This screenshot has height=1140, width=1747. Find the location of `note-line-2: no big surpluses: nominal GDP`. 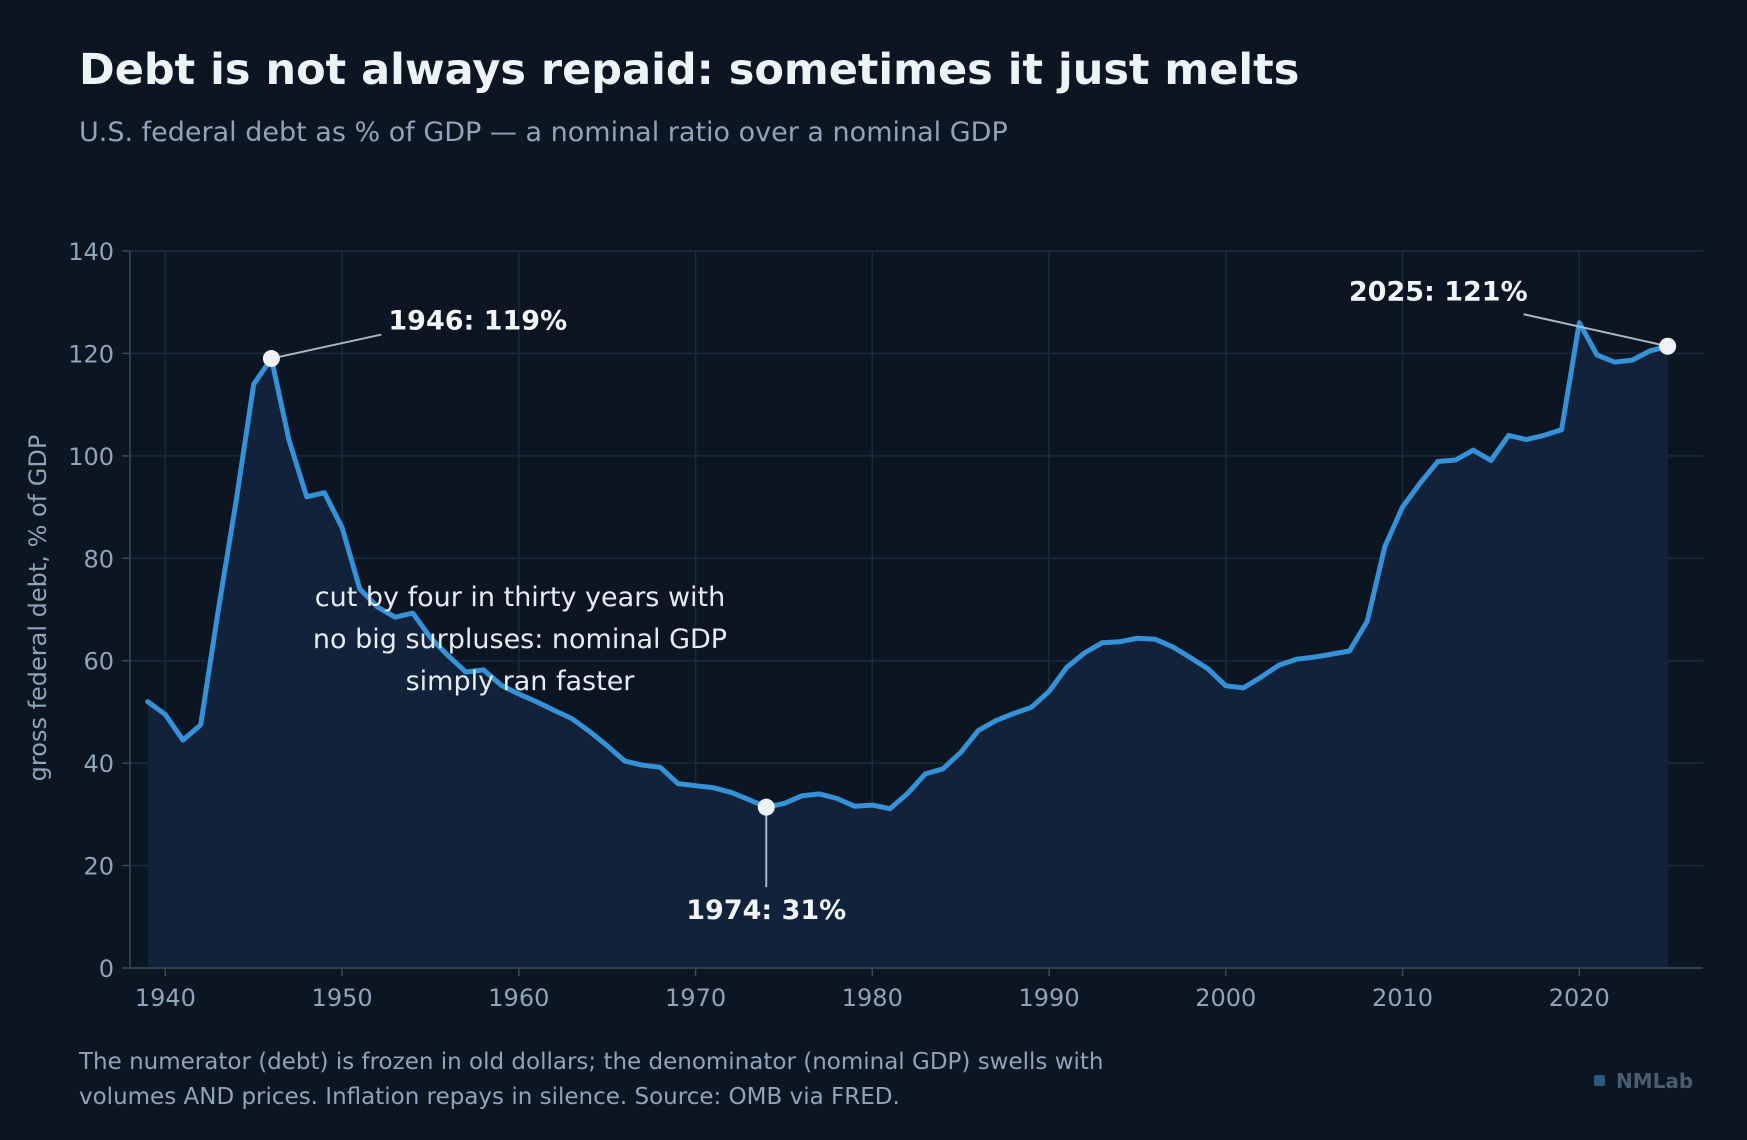

note-line-2: no big surpluses: nominal GDP is located at coordinates (520, 639).